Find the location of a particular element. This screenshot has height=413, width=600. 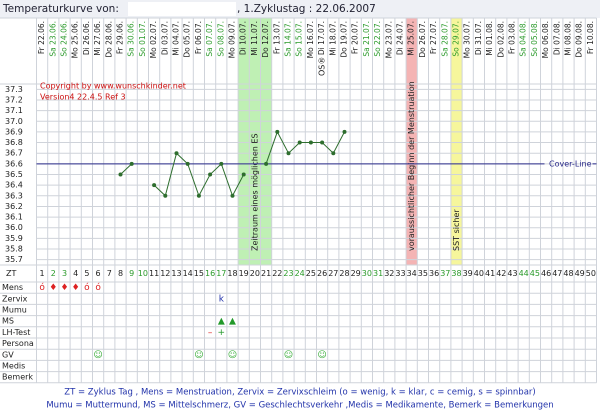

cycle-day: 2 is located at coordinates (53, 273).